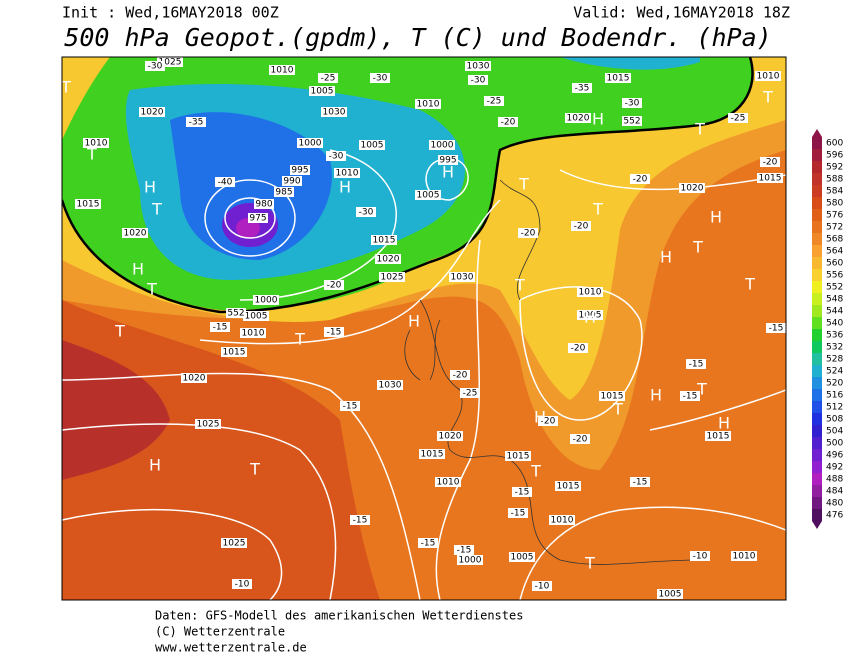 The width and height of the screenshot is (850, 657). What do you see at coordinates (834, 384) in the screenshot?
I see `colorbar-label: 520` at bounding box center [834, 384].